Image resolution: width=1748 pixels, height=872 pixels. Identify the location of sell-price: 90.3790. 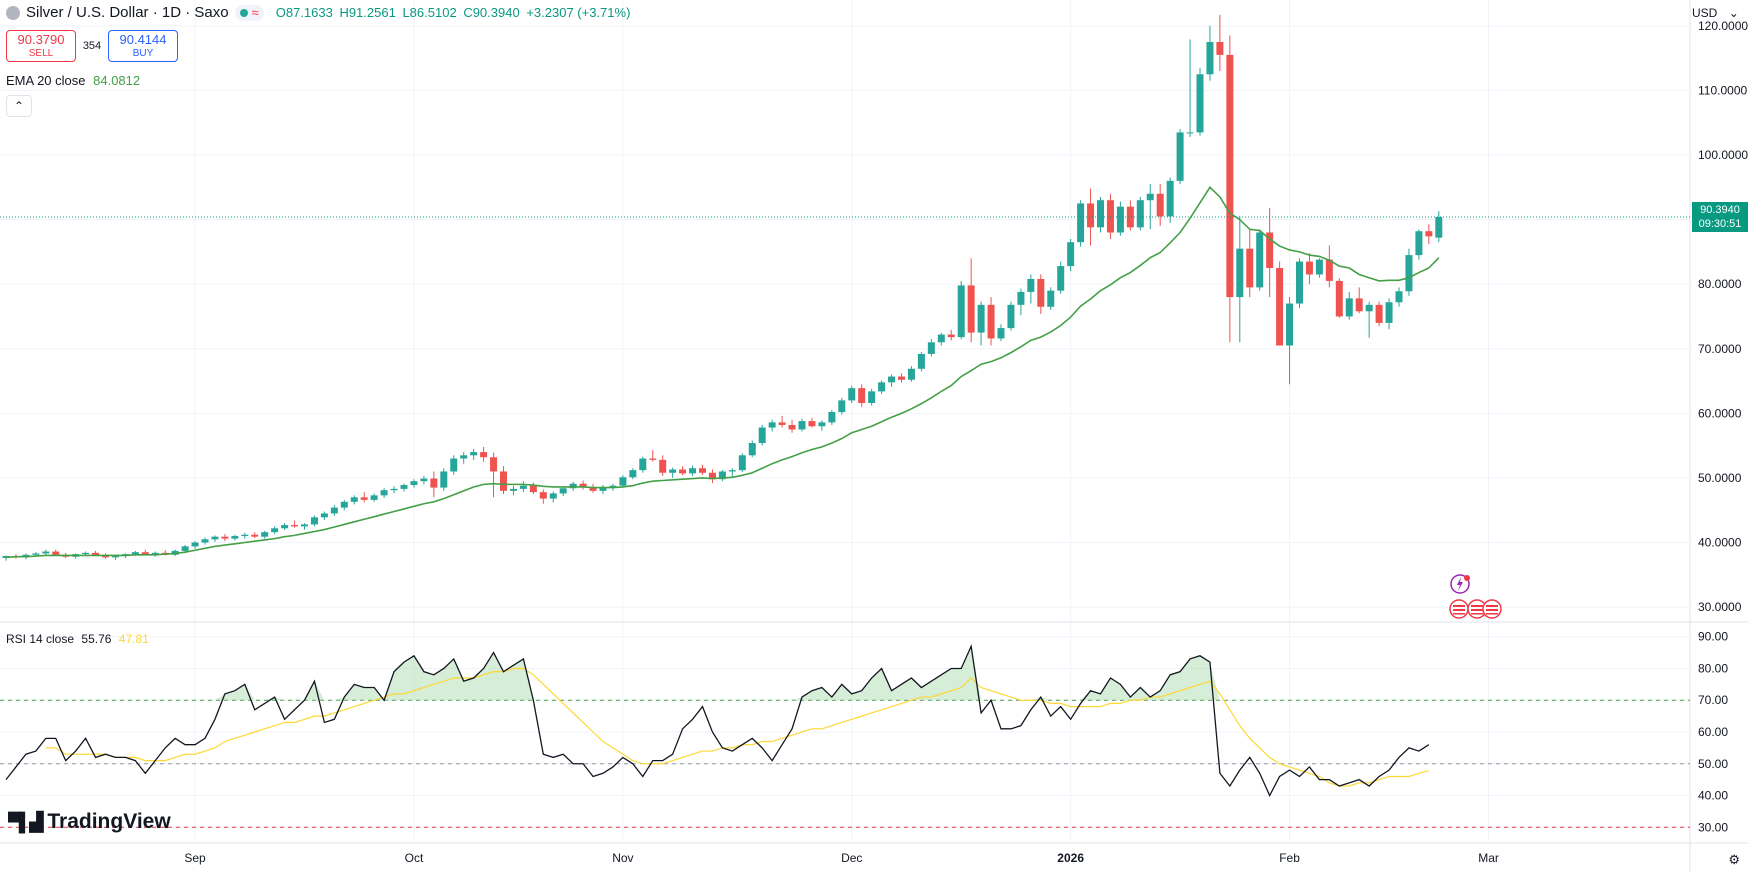
(41, 39).